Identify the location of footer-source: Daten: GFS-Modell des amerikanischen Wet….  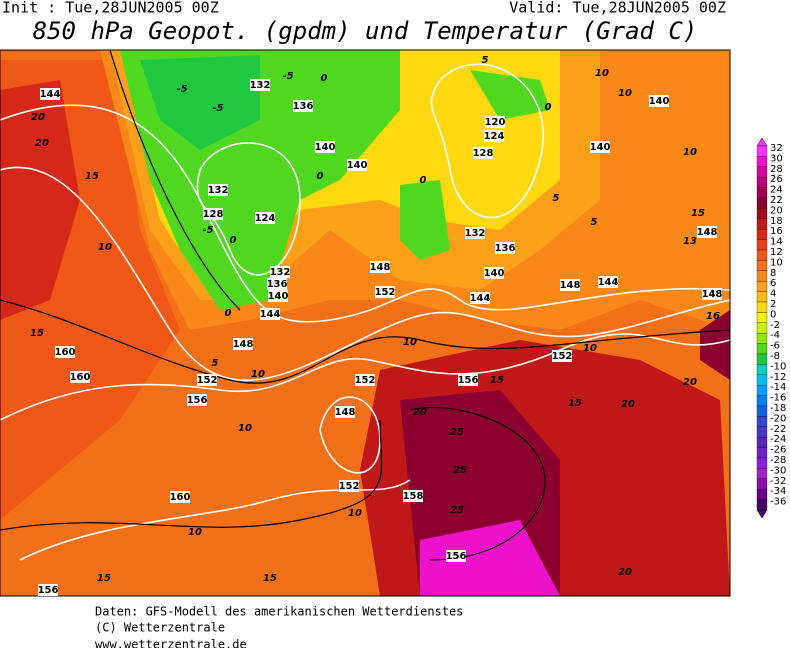
(279, 612).